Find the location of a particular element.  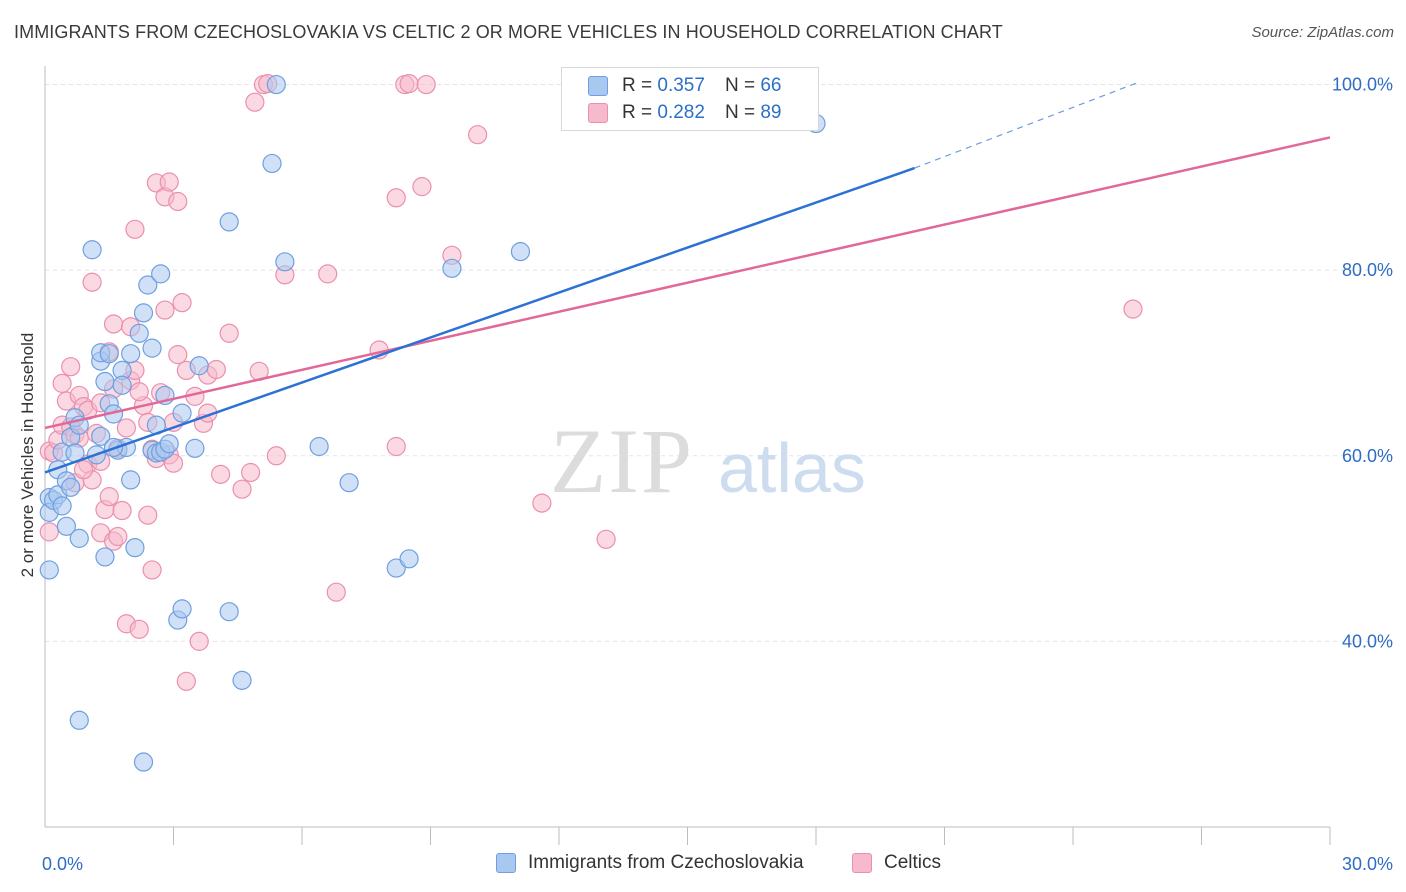

legend-row-celtics: R = 0.282 N = 89 is located at coordinates (684, 113).